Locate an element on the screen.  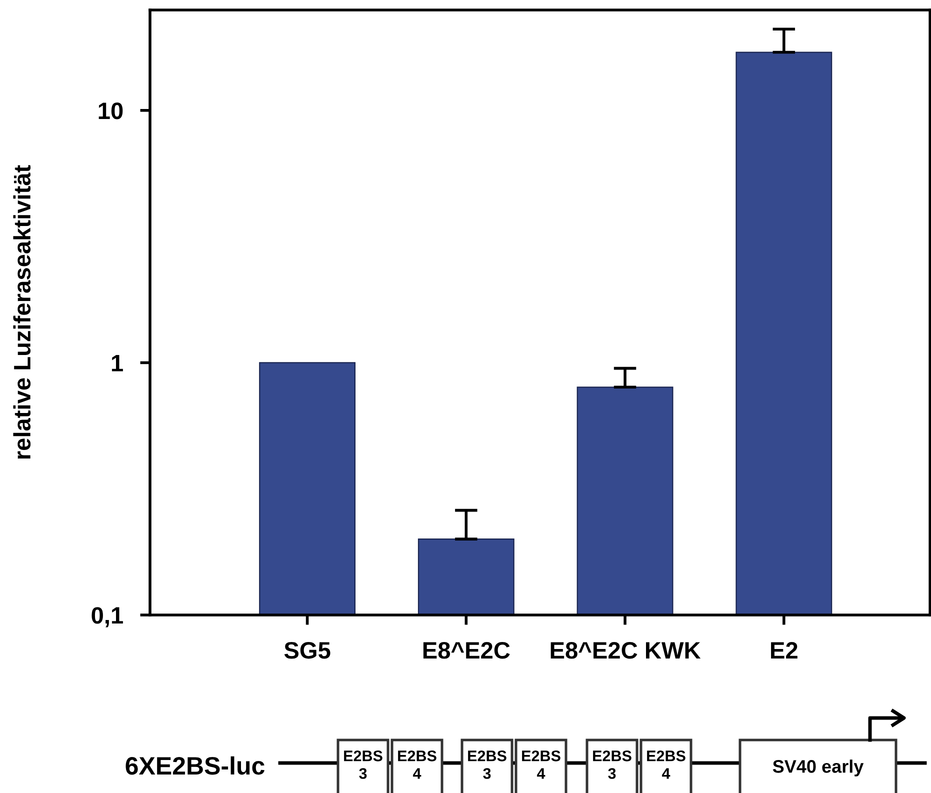
y-axis-title: relative Luziferaseaktivität is located at coordinates (22, 312).